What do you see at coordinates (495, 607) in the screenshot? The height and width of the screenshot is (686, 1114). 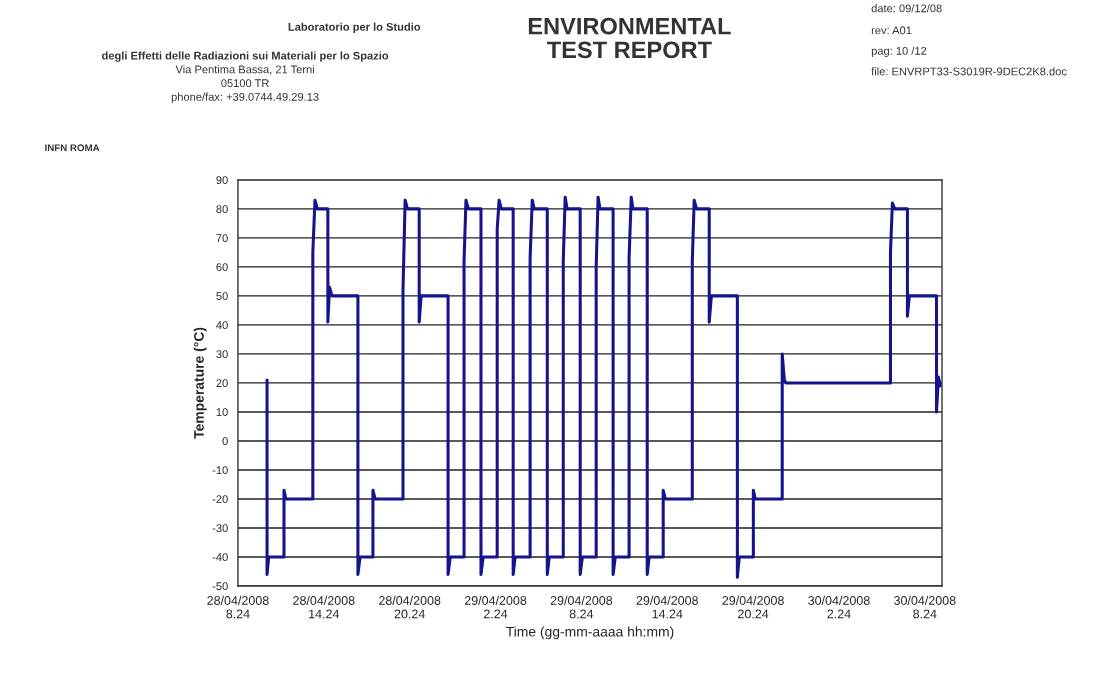 I see `x-tick-label: 29/04/2008 2.24` at bounding box center [495, 607].